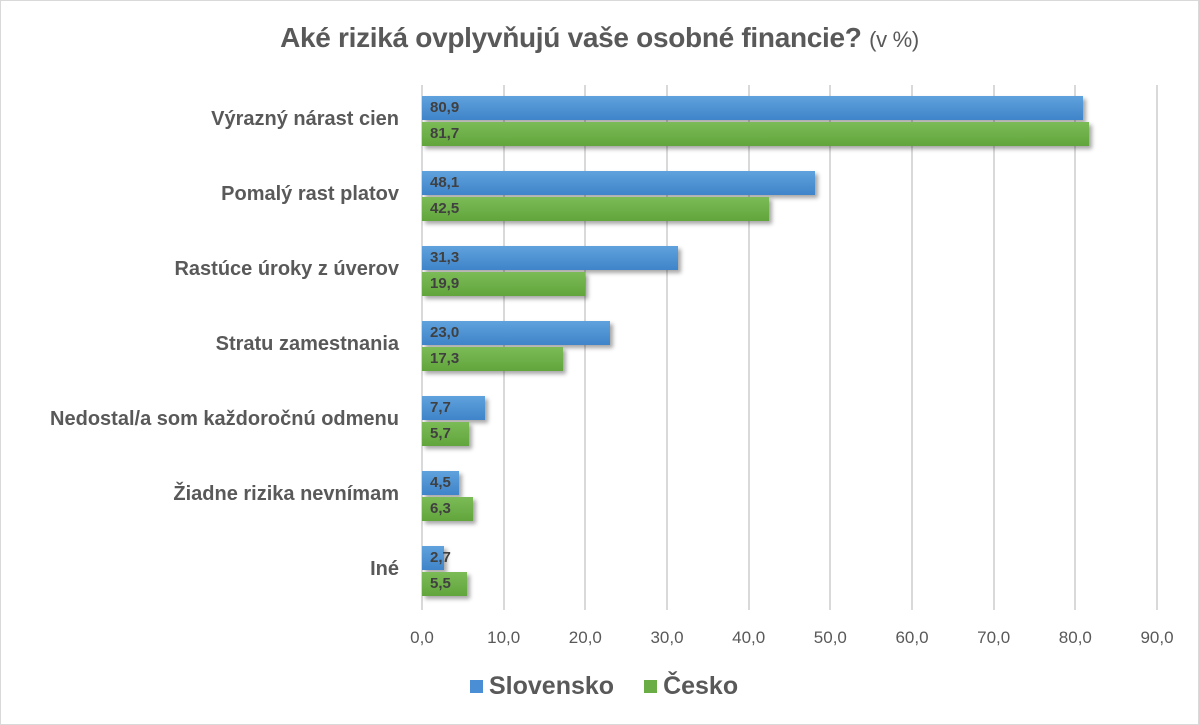 The image size is (1199, 725). Describe the element at coordinates (667, 637) in the screenshot. I see `x-tick-label: 30,0` at that location.